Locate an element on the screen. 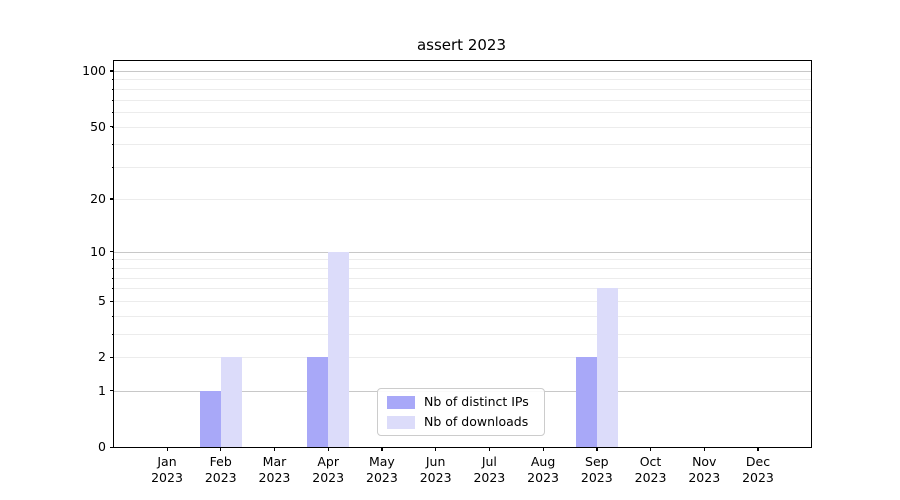 The width and height of the screenshot is (900, 500). x-tick-label: Sep 2023 is located at coordinates (596, 469).